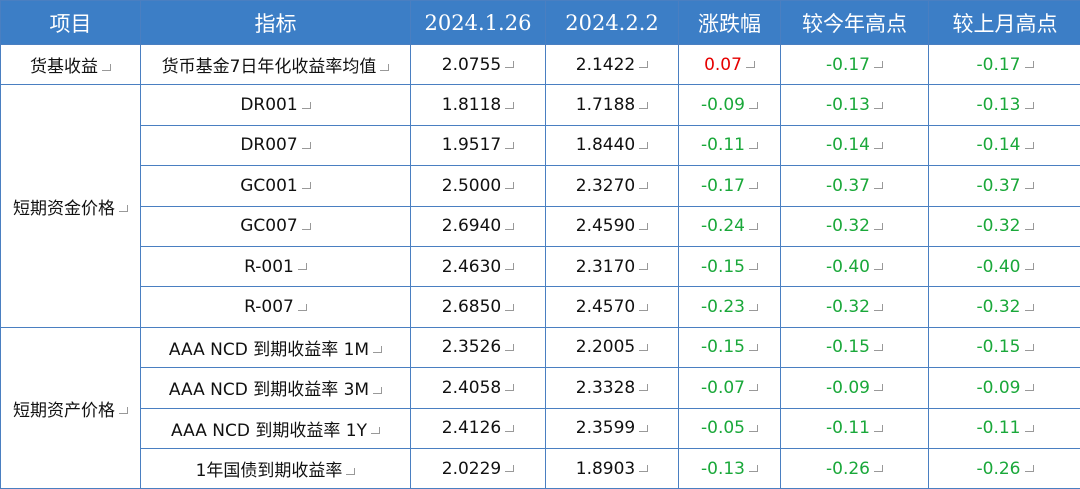 This screenshot has height=489, width=1080. What do you see at coordinates (478, 22) in the screenshot?
I see `header-cell: 2024.1.26` at bounding box center [478, 22].